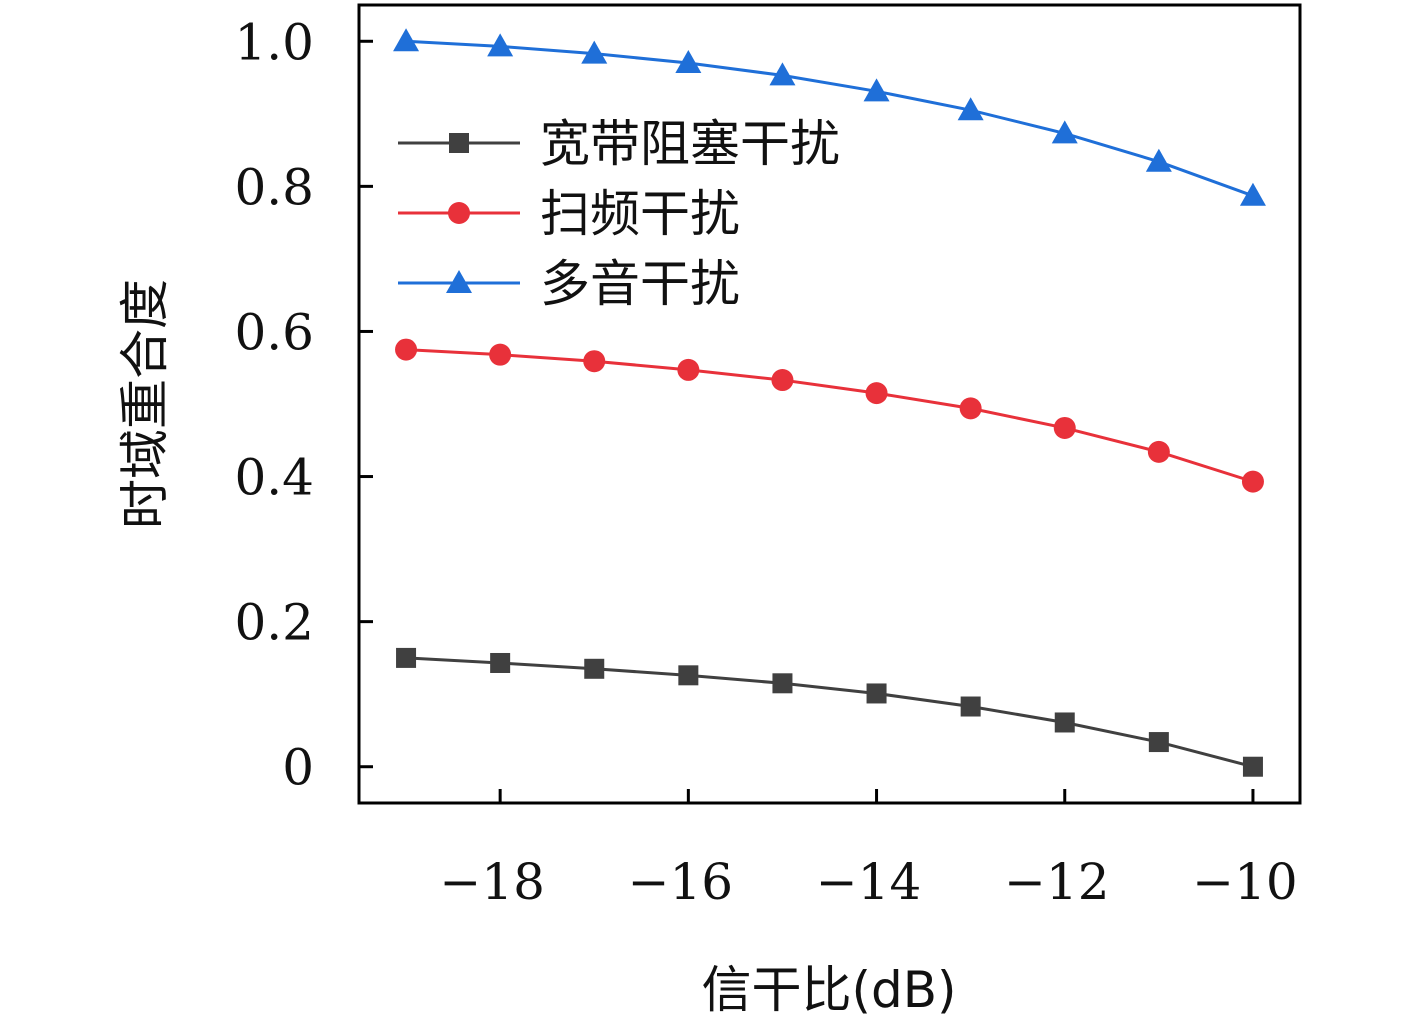 This screenshot has height=1023, width=1417. Describe the element at coordinates (1057, 882) in the screenshot. I see `x-tick-label: −12` at that location.